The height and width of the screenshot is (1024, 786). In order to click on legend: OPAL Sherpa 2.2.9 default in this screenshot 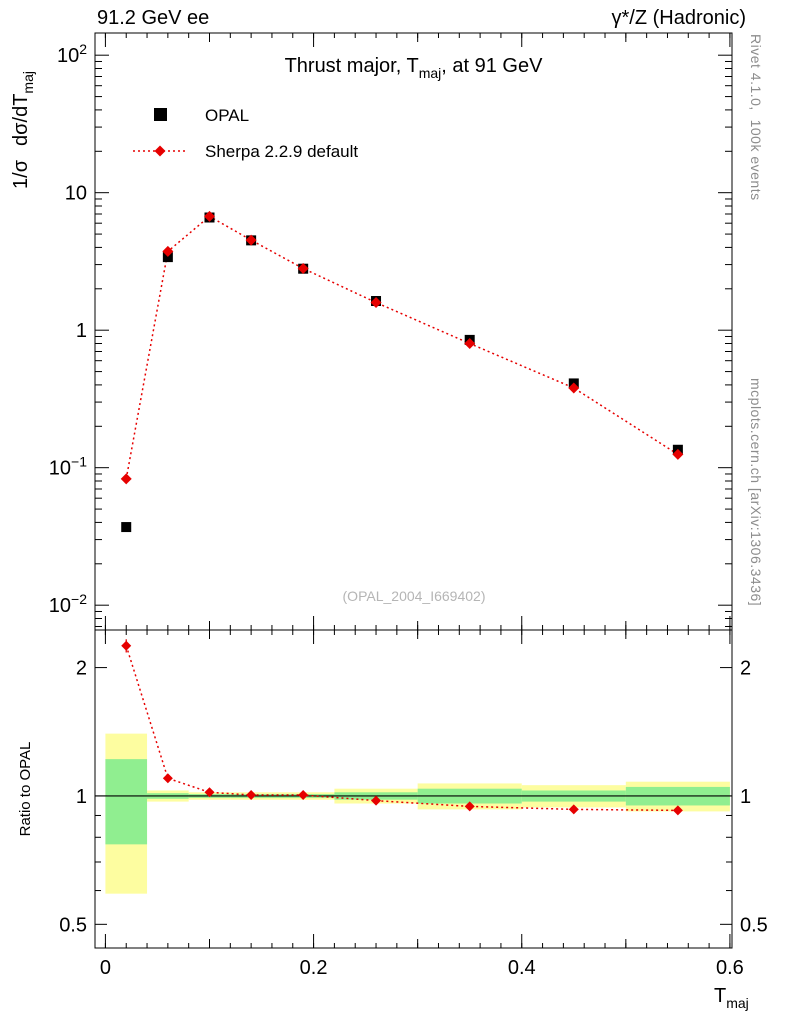, I will do `click(245, 133)`.